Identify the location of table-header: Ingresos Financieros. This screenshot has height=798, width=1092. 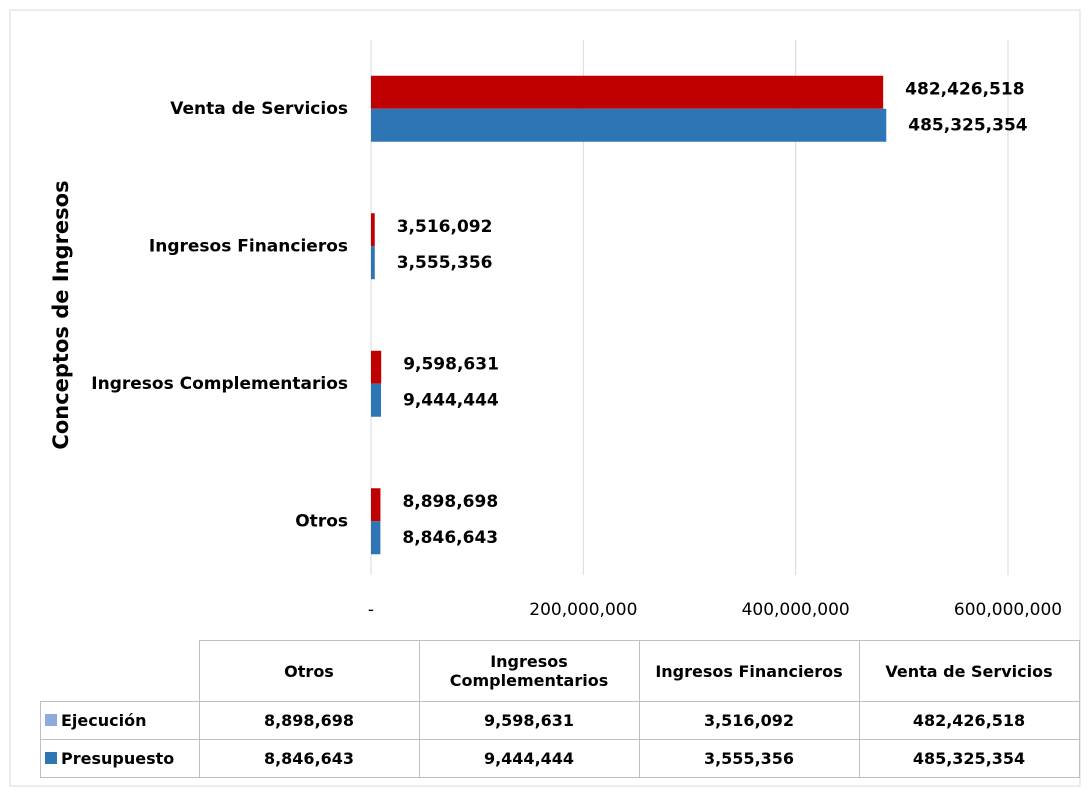
(749, 671).